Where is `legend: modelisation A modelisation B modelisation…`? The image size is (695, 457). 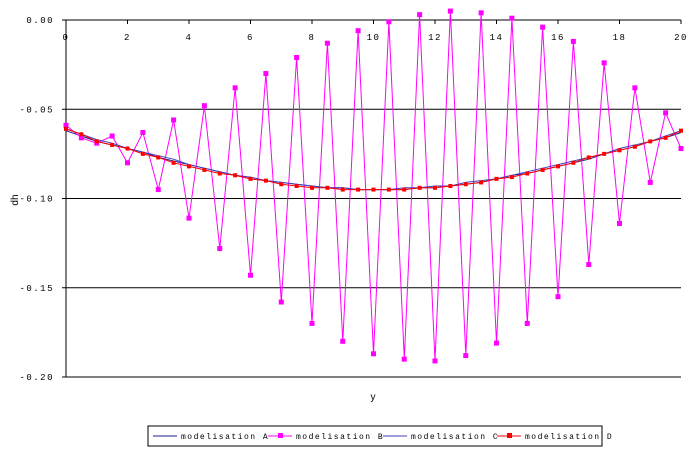
legend: modelisation A modelisation B modelisation… is located at coordinates (380, 436).